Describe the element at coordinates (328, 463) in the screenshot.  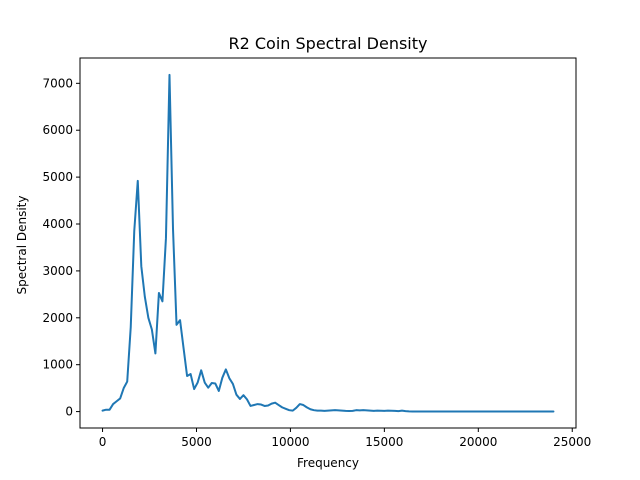
I see `x-axis-label: Frequency` at that location.